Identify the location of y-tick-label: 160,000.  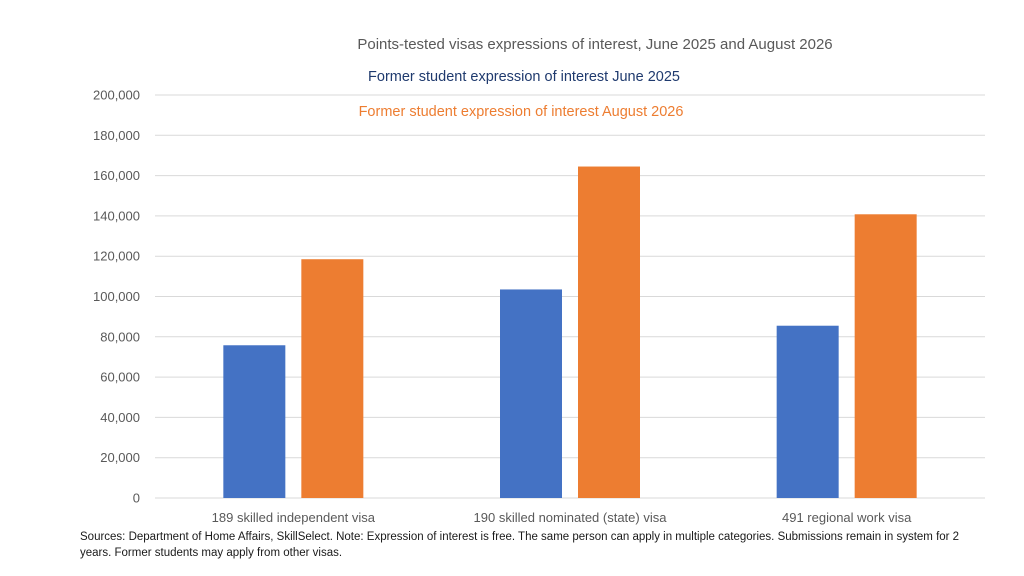
(116, 175).